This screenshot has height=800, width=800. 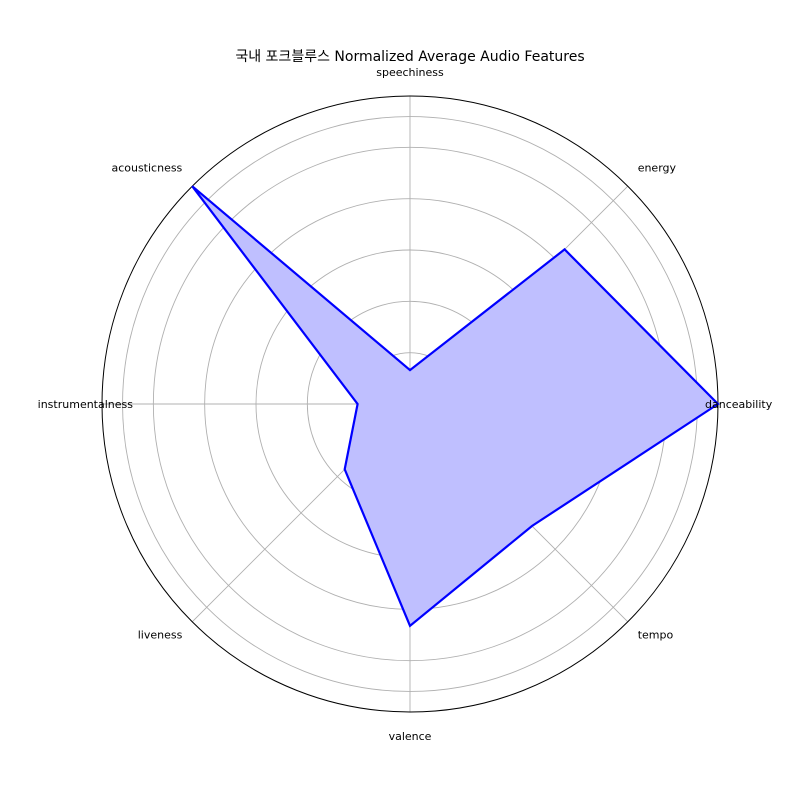 What do you see at coordinates (160, 635) in the screenshot?
I see `axis-label-liveness: liveness` at bounding box center [160, 635].